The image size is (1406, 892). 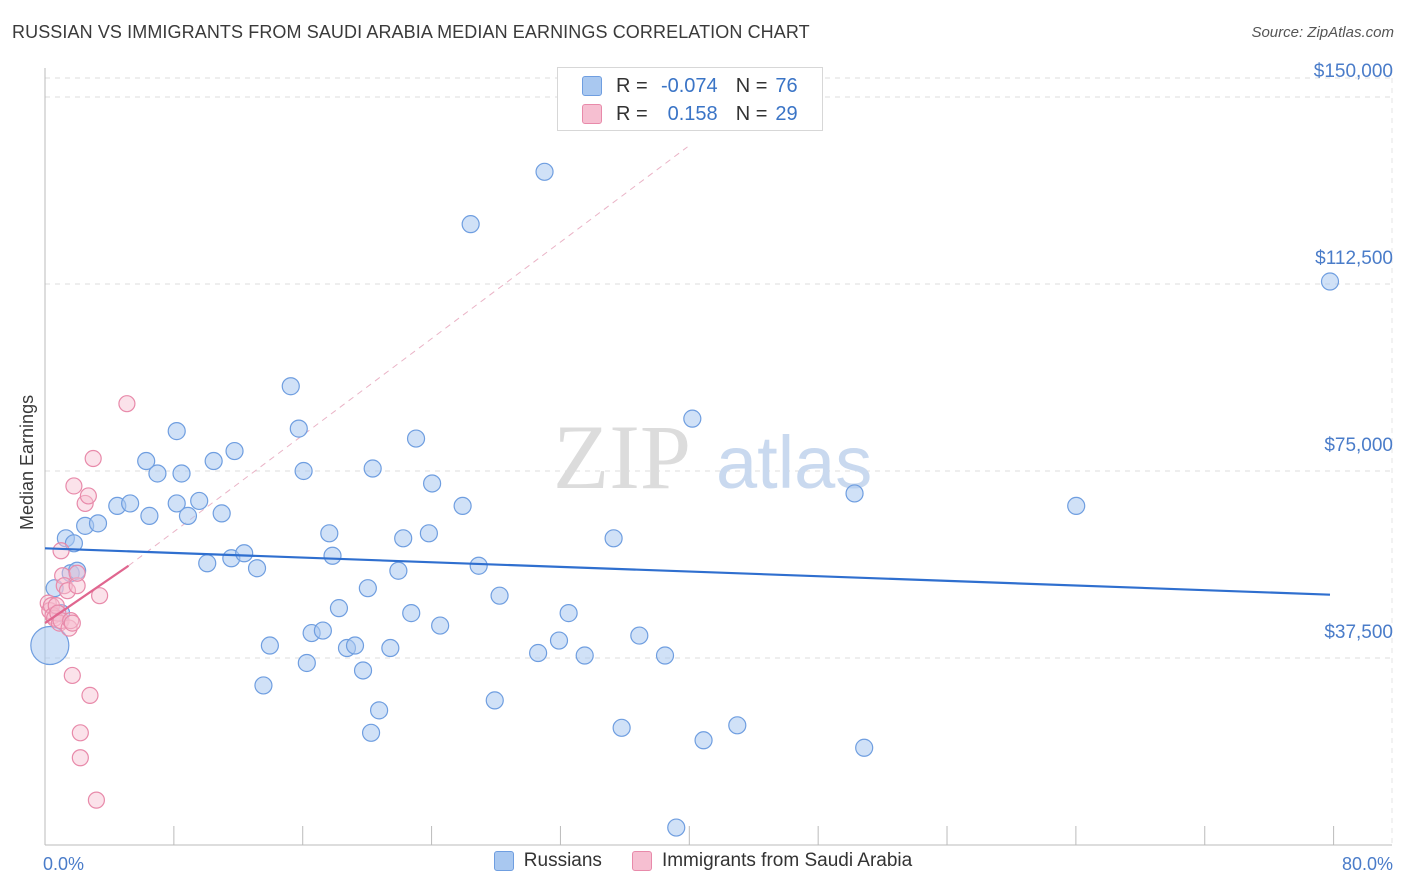 What do you see at coordinates (1358, 632) in the screenshot?
I see `y-tick-label: $37,500` at bounding box center [1358, 632].